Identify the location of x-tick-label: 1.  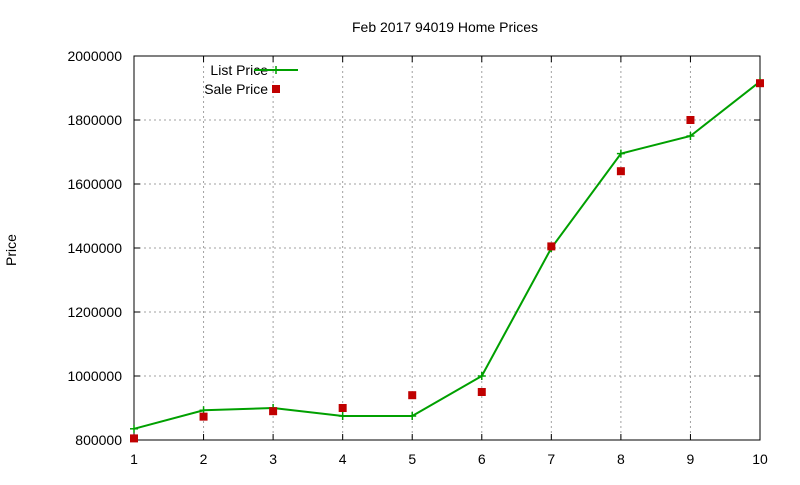
(134, 459).